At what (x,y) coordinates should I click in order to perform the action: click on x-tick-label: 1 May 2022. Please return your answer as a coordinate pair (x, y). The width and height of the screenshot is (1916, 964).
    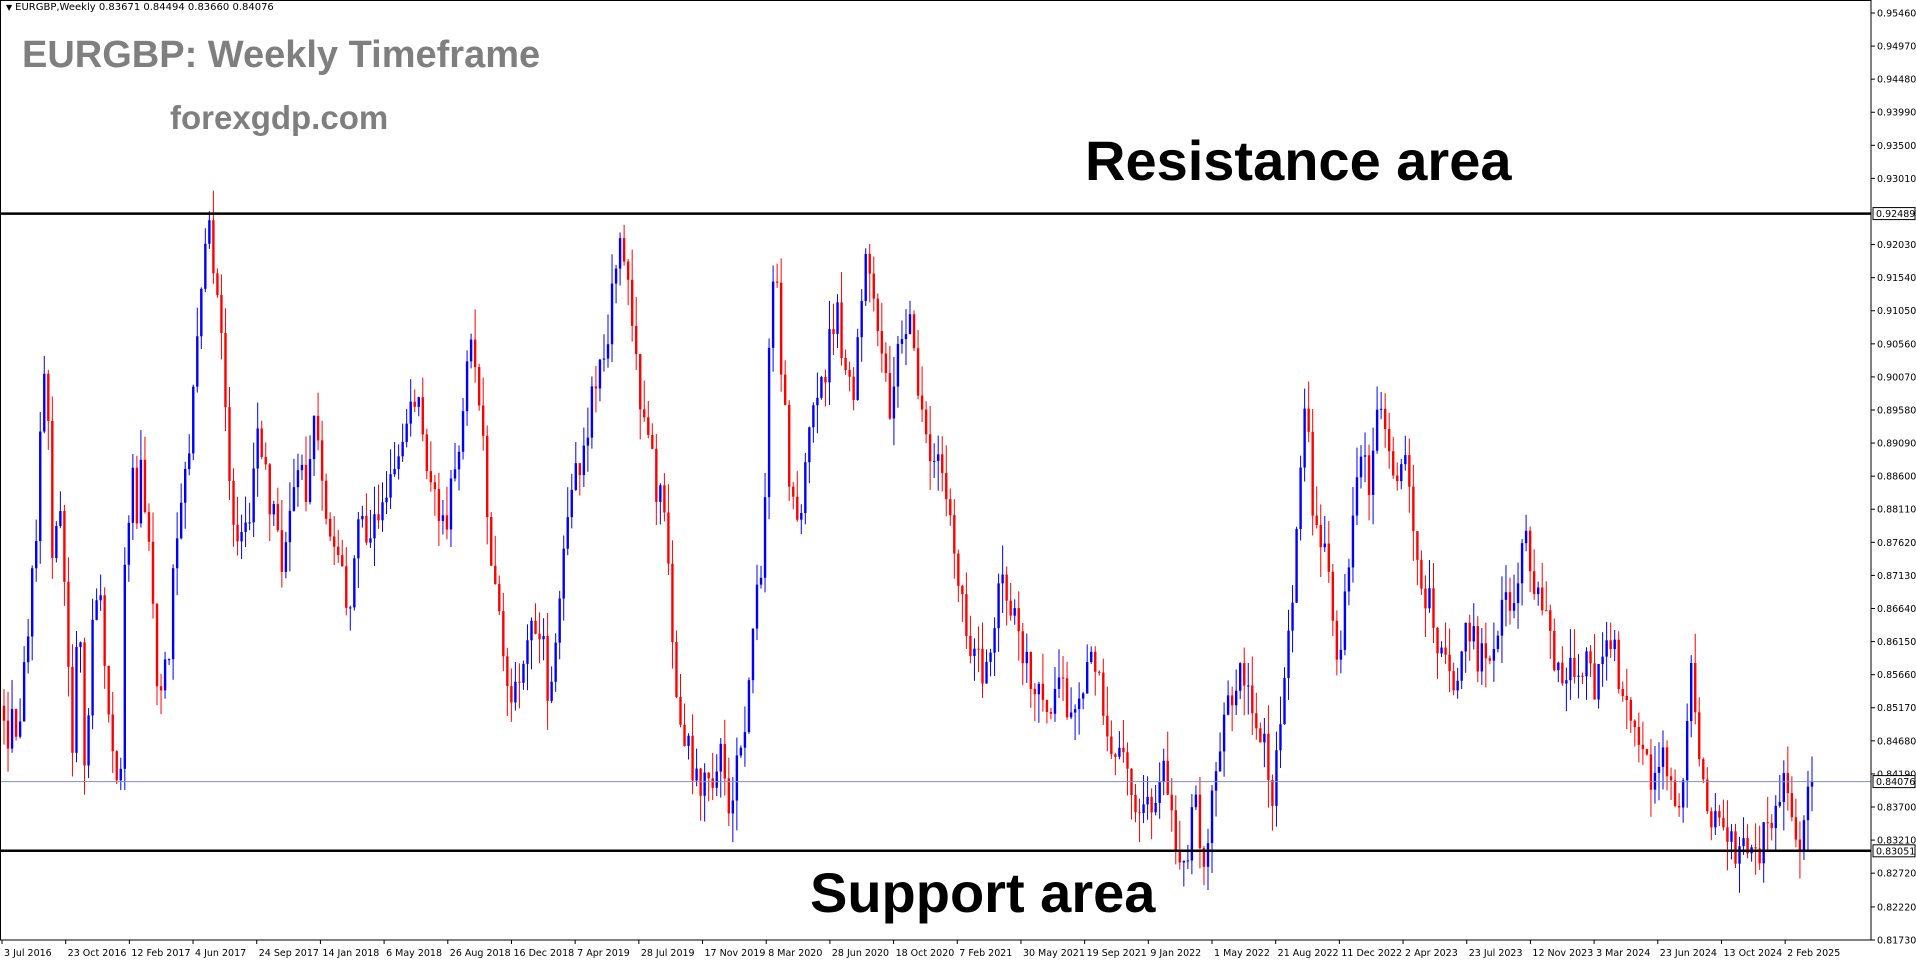
    Looking at the image, I should click on (1242, 953).